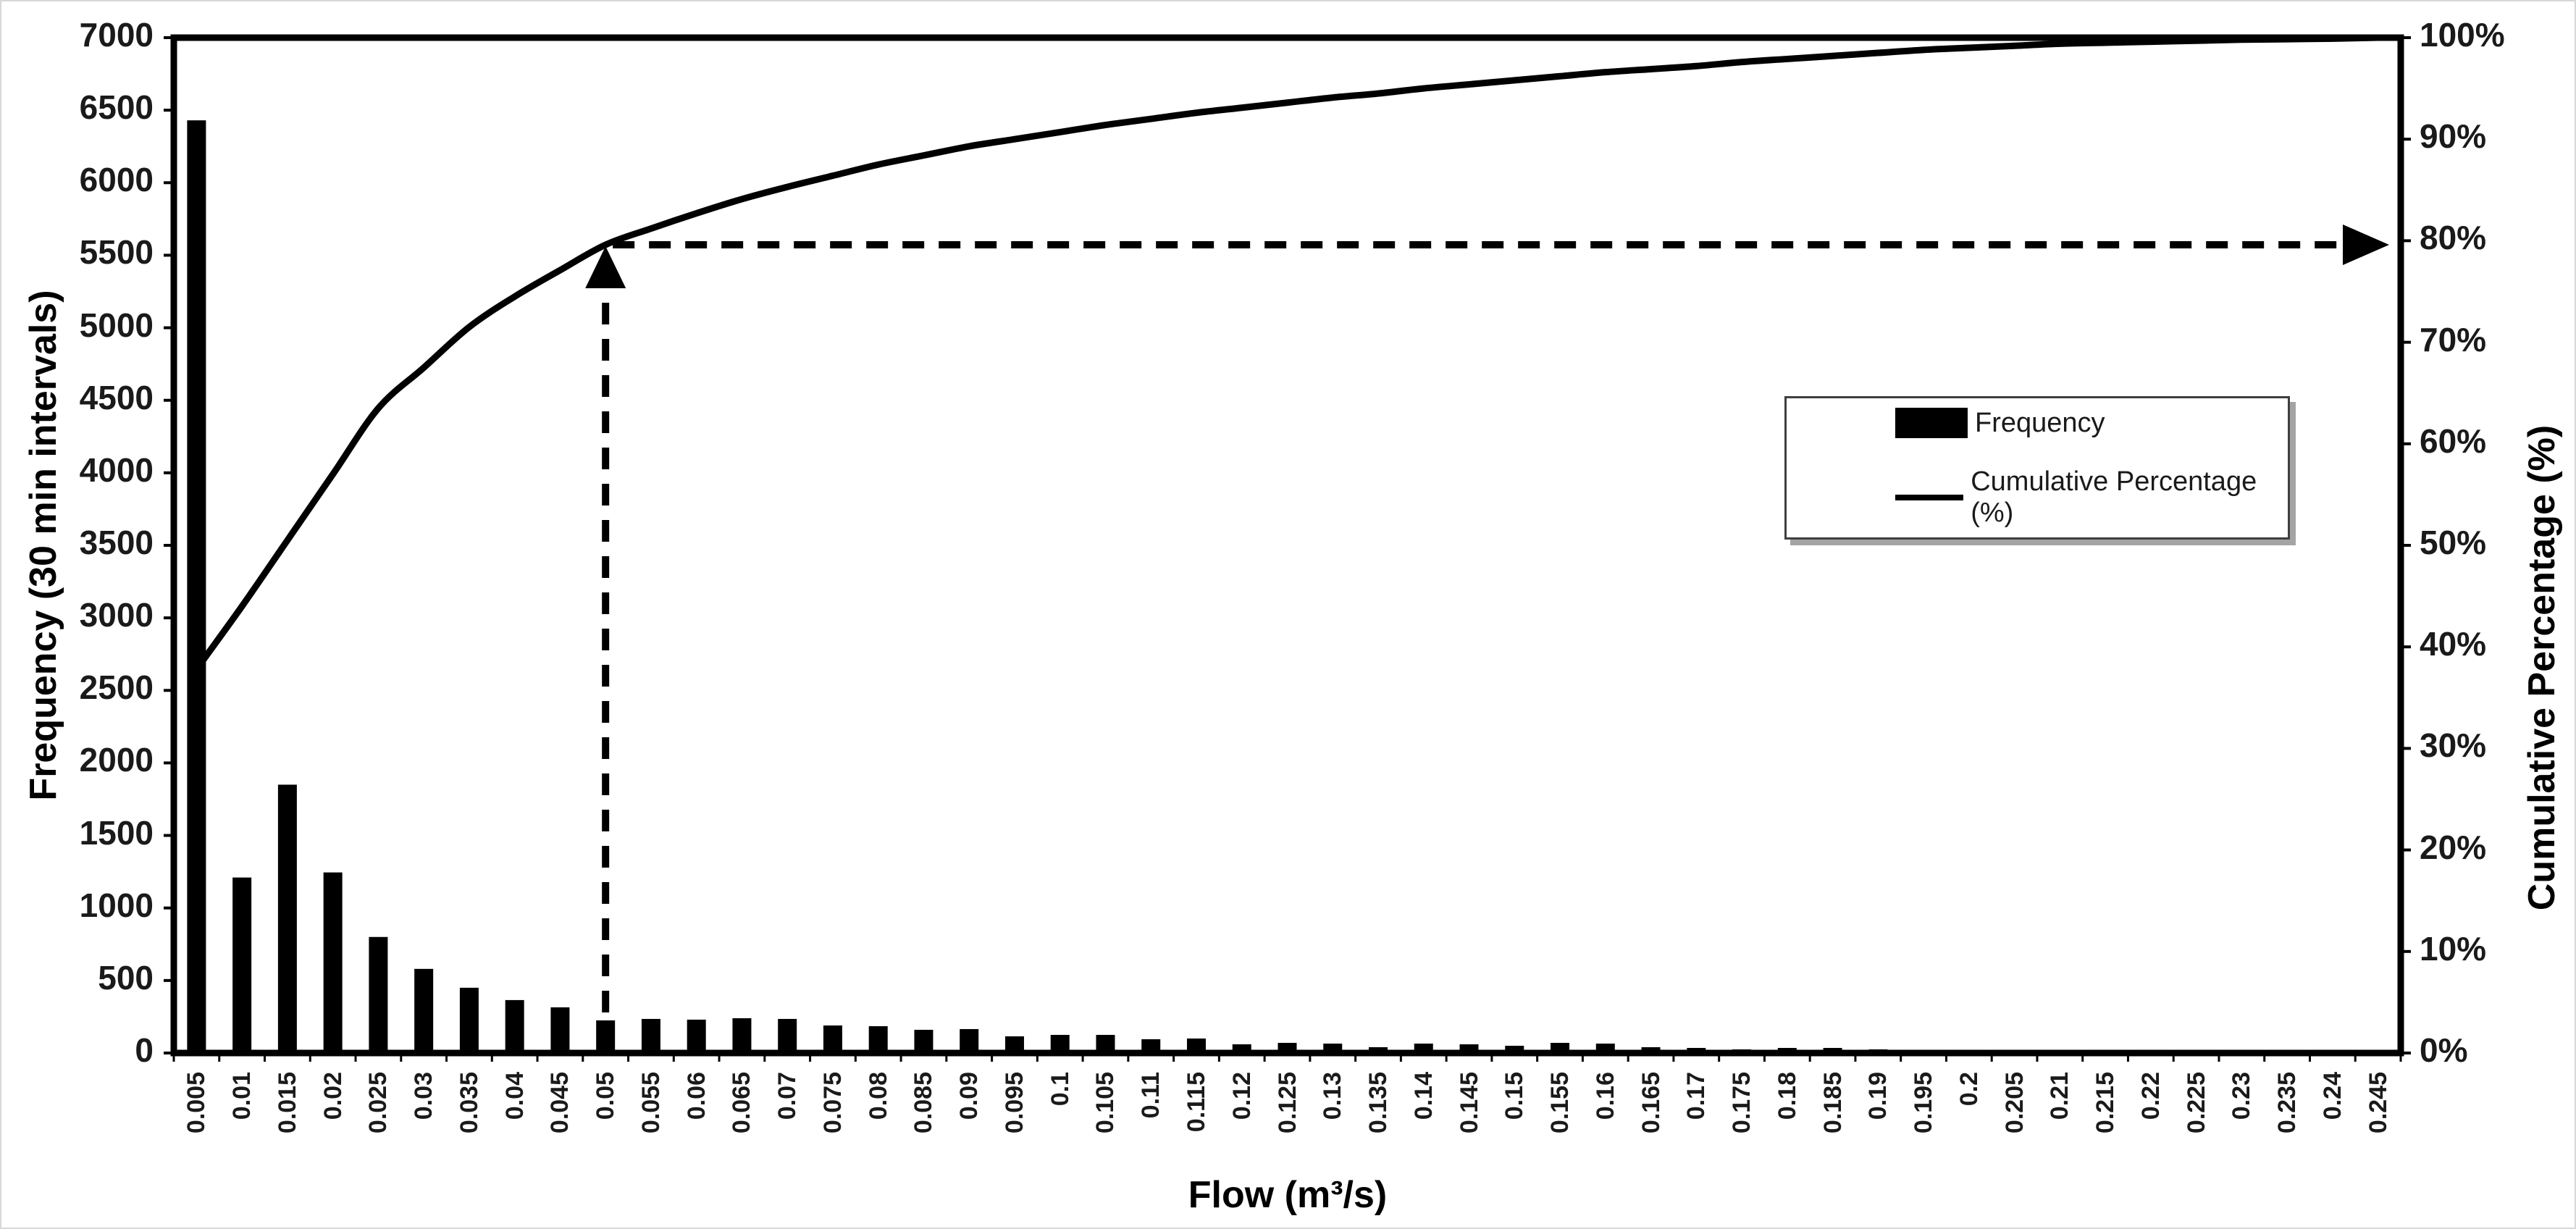 The height and width of the screenshot is (1229, 2576). What do you see at coordinates (1105, 1103) in the screenshot?
I see `x-axis-tick-label: 0.105` at bounding box center [1105, 1103].